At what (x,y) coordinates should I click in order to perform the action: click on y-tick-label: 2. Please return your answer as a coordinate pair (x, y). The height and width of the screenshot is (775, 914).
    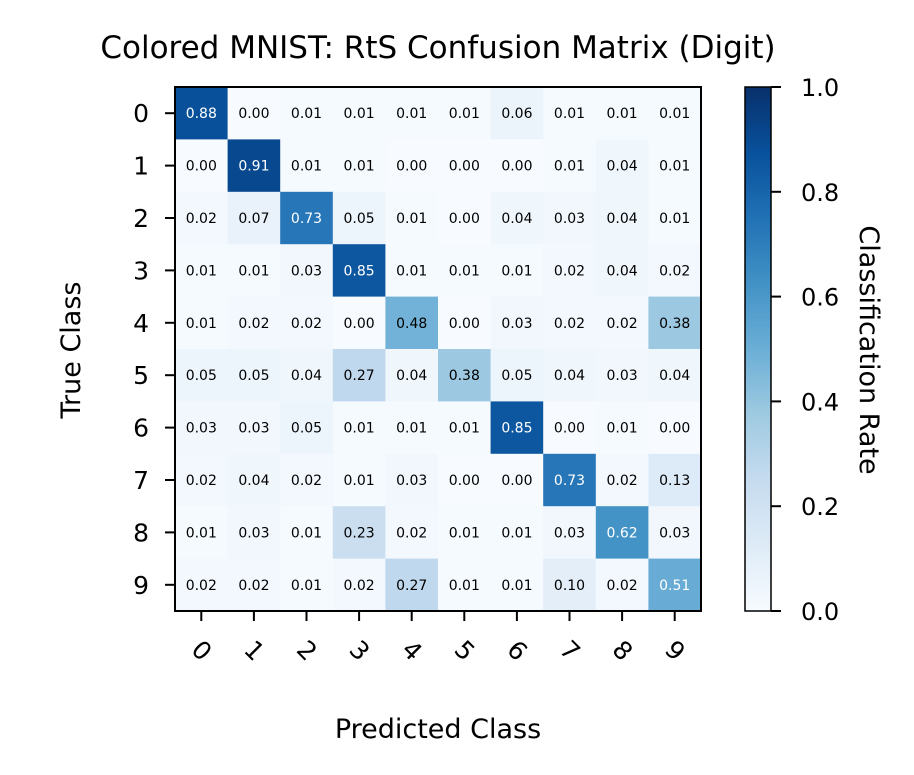
    Looking at the image, I should click on (141, 218).